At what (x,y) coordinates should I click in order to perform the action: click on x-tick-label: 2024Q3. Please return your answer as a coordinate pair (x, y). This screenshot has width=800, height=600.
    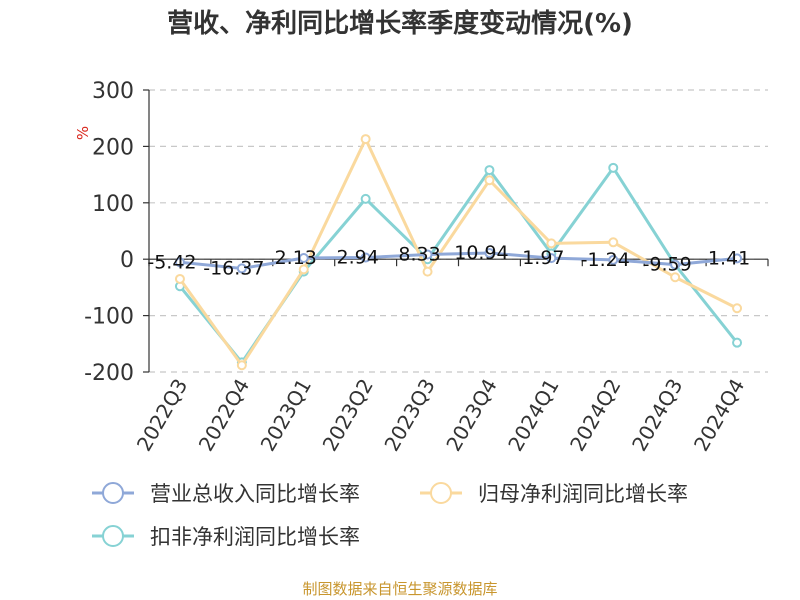
    Looking at the image, I should click on (657, 415).